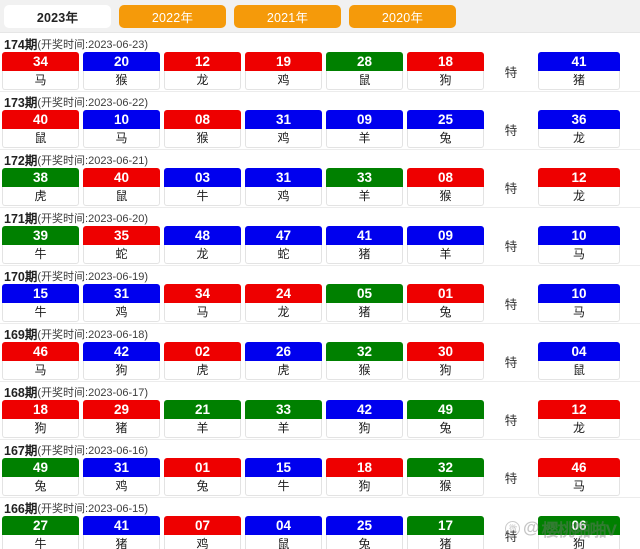 This screenshot has width=640, height=549. What do you see at coordinates (579, 361) in the screenshot?
I see `special-ball: 04 鼠` at bounding box center [579, 361].